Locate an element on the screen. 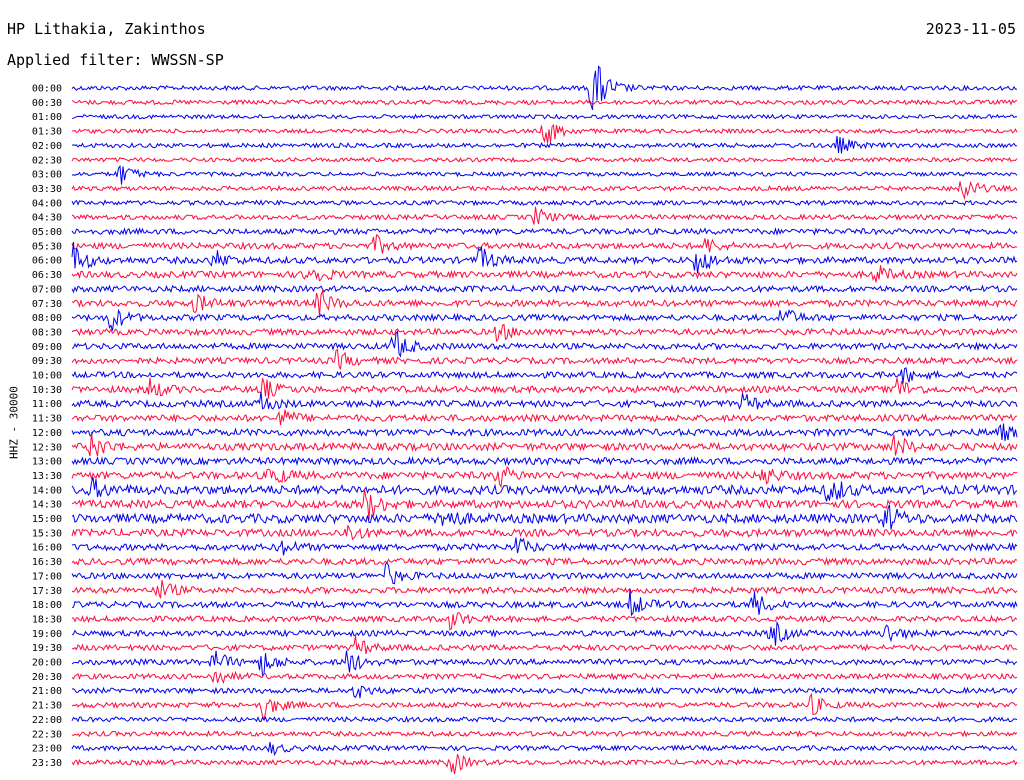  time-label: 04:30 is located at coordinates (47, 218).